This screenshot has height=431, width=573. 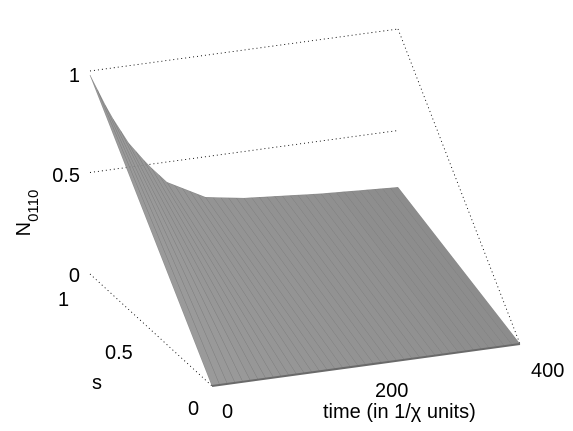 I want to click on grid-line, so click(x=244, y=50).